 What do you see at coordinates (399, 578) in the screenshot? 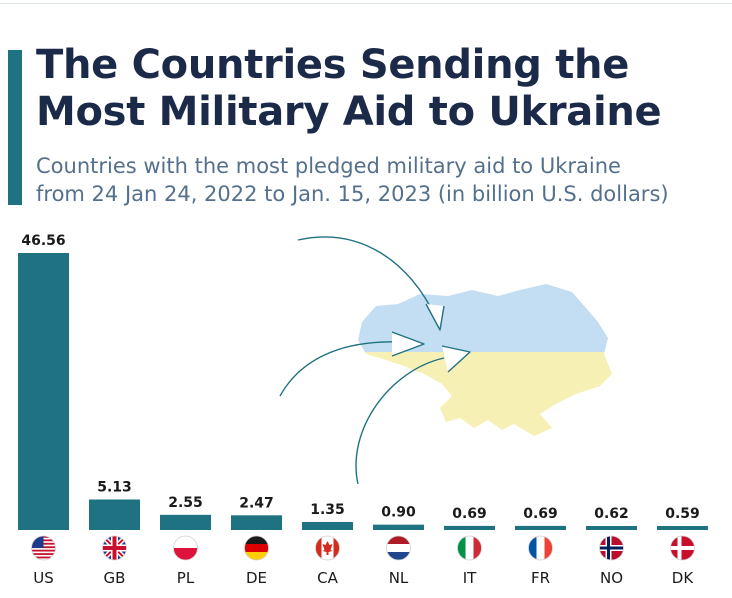
I see `category-label-nl: NL` at bounding box center [399, 578].